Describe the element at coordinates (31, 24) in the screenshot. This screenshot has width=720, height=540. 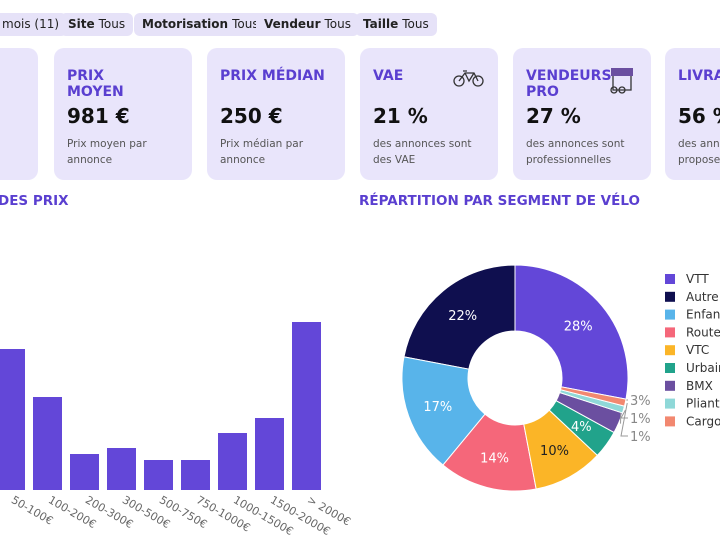
I see `filter-label: mois (11)` at that location.